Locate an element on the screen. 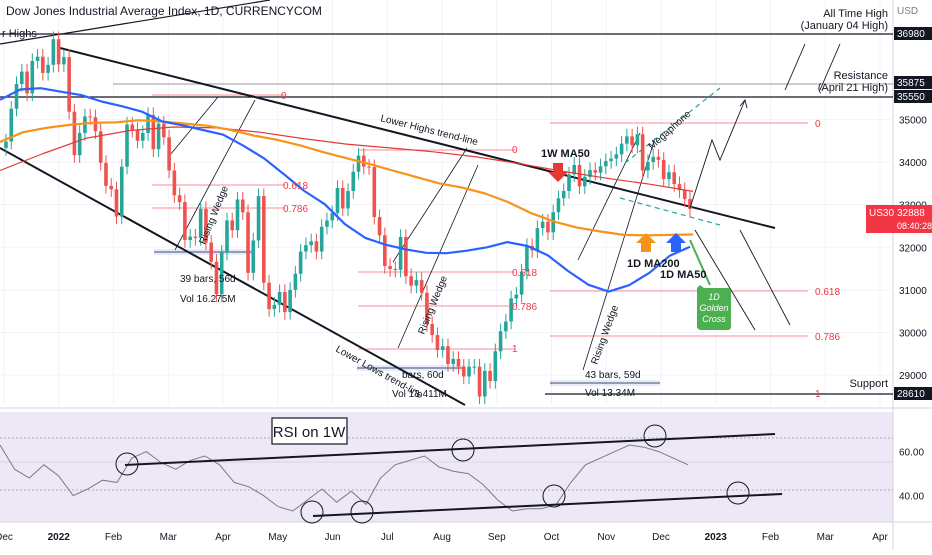  fib-a-618-label: 0.618 is located at coordinates (295, 186).